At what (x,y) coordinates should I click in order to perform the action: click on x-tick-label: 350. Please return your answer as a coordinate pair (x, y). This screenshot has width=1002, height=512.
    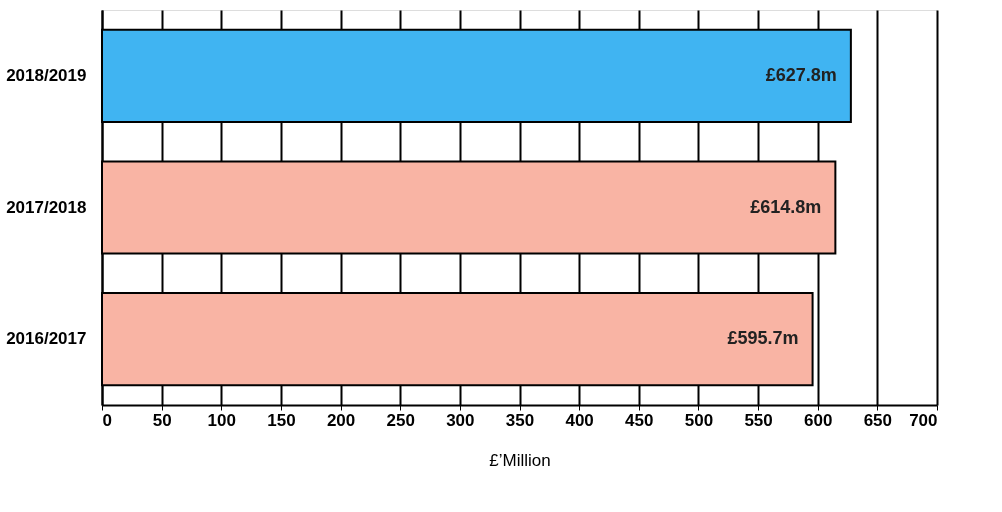
    Looking at the image, I should click on (520, 420).